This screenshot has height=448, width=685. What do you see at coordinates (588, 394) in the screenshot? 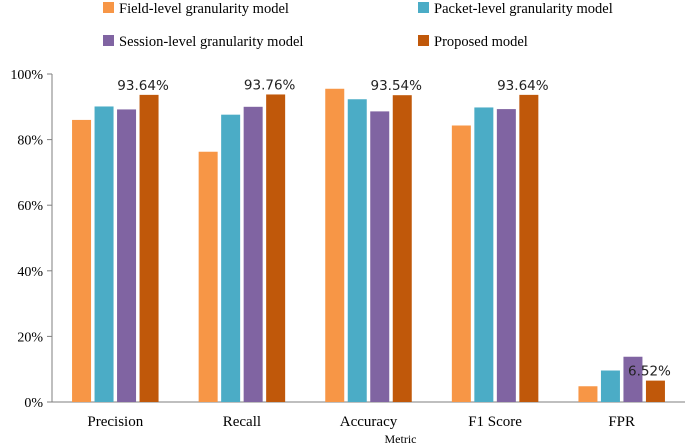
I see `bar-field-level-granularity-model-fpr` at bounding box center [588, 394].